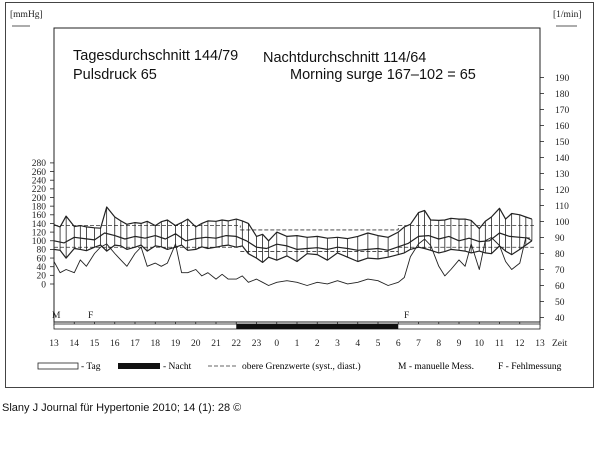  I want to click on left-tick-label: 220, so click(39, 190).